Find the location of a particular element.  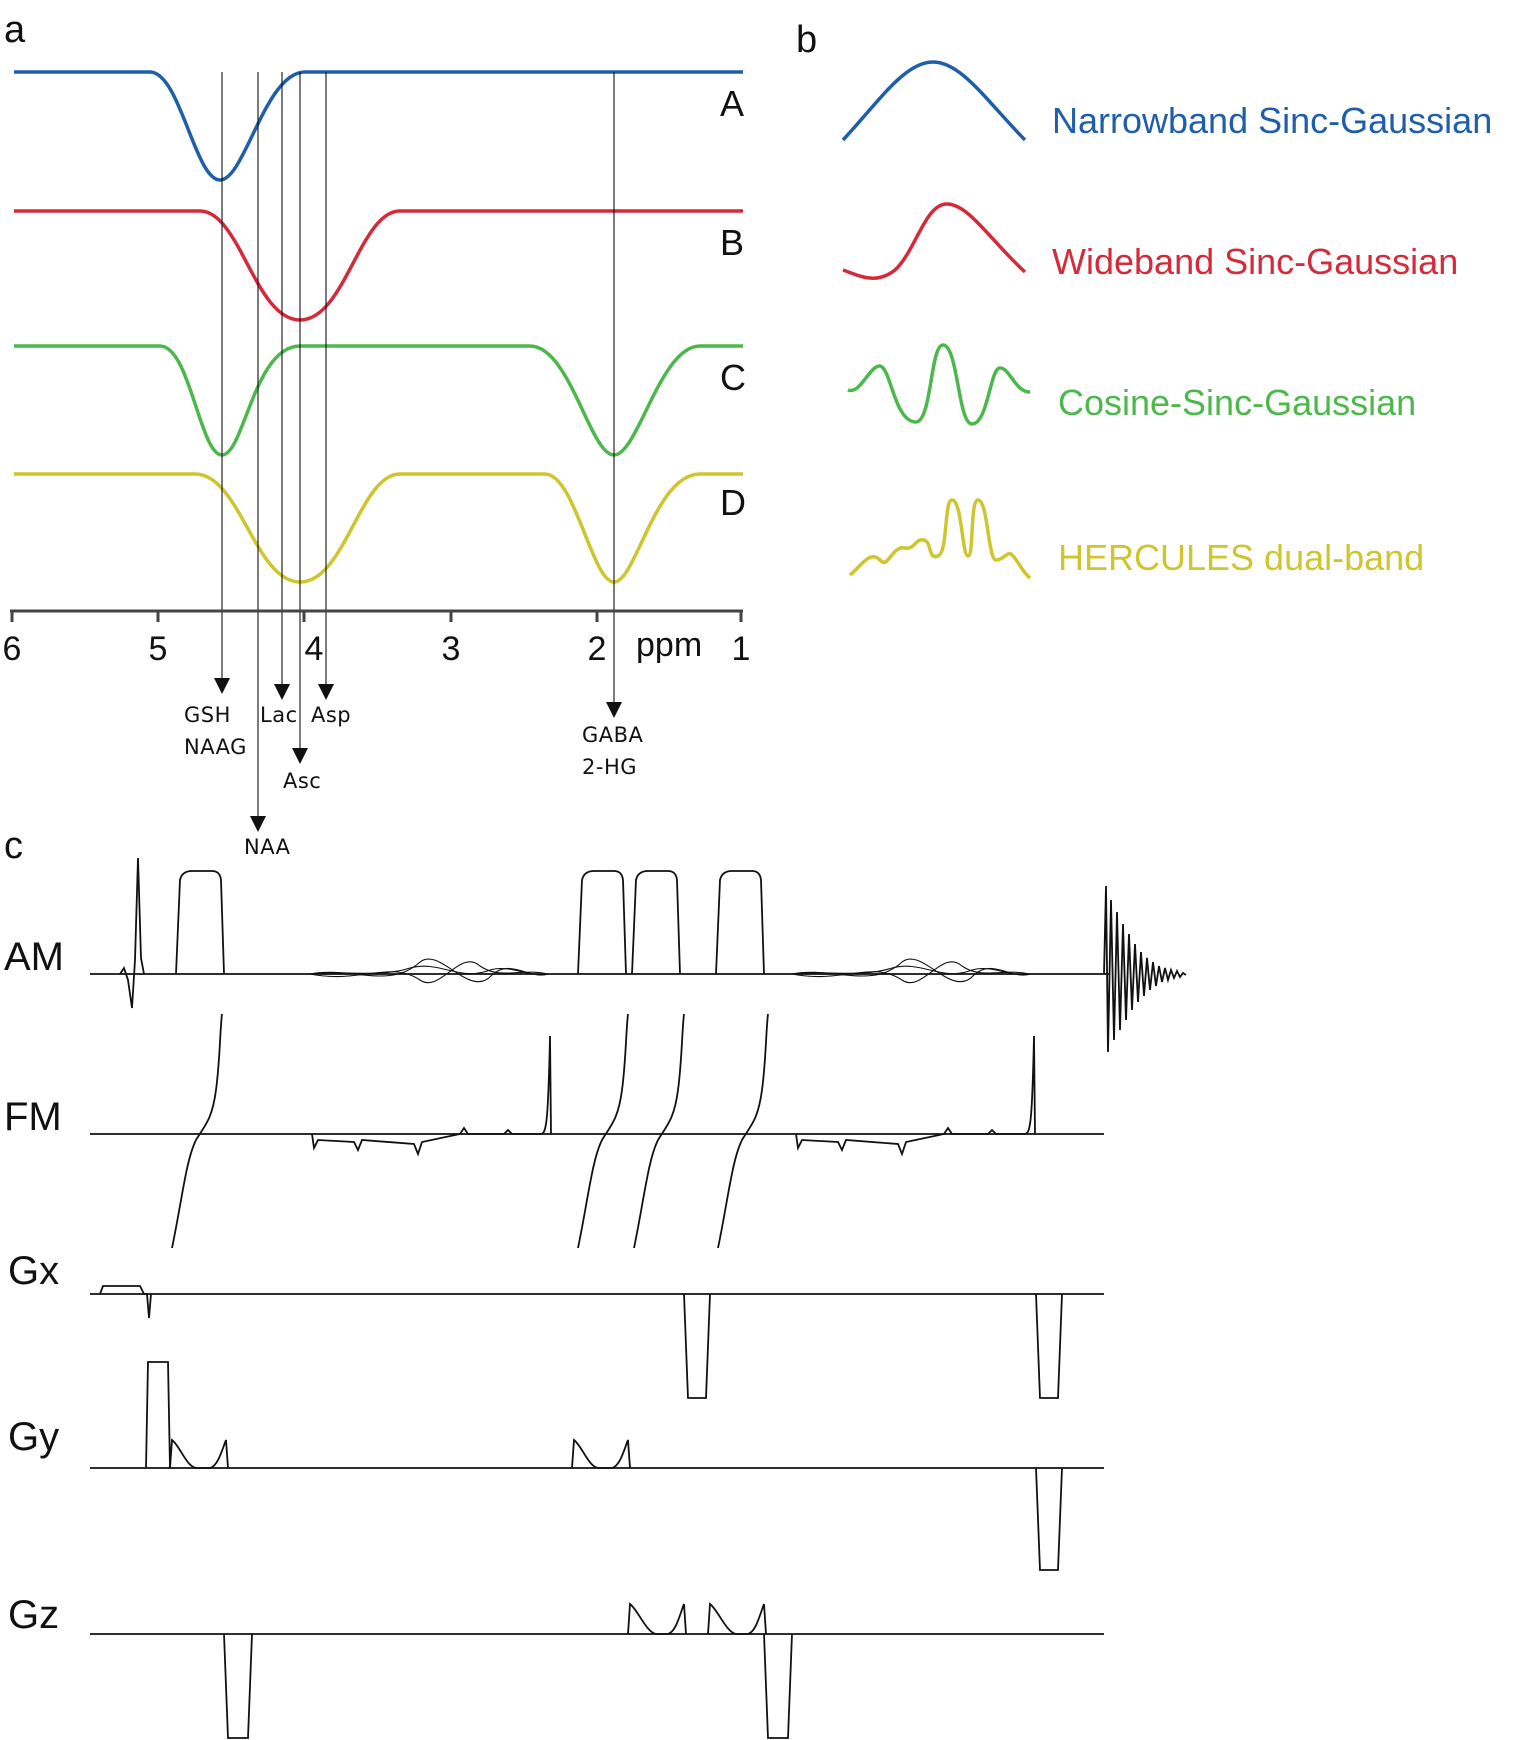

legend-label-wideband: Wideband Sinc-Gaussian is located at coordinates (1255, 261).